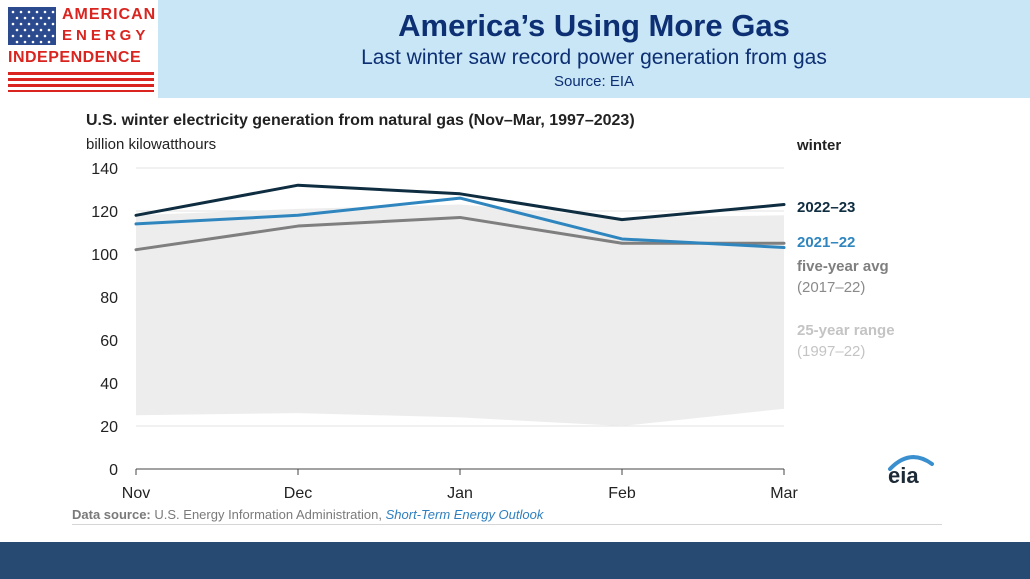 This screenshot has height=579, width=1030. Describe the element at coordinates (109, 427) in the screenshot. I see `y-tick-label-20: 20` at that location.